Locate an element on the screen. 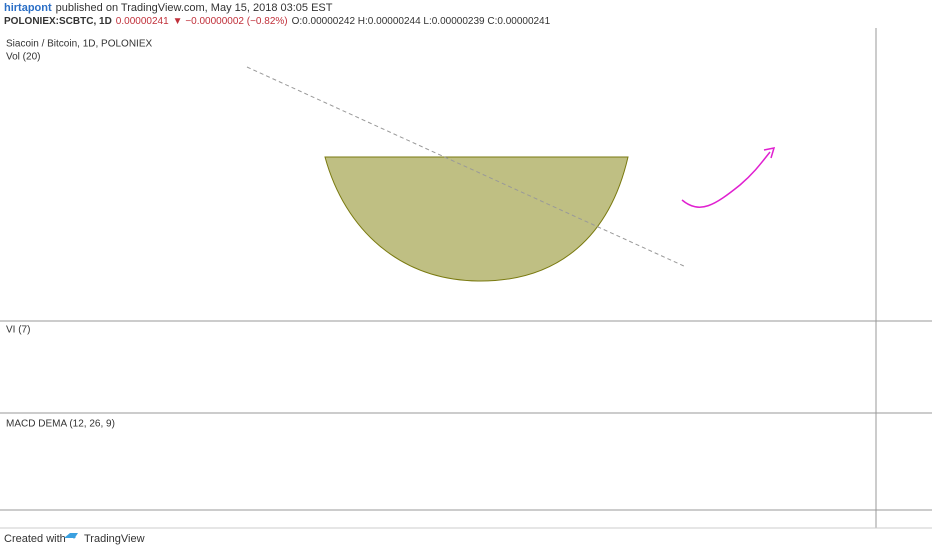 Image resolution: width=932 pixels, height=550 pixels. volume-label: Vol (20) is located at coordinates (23, 57).